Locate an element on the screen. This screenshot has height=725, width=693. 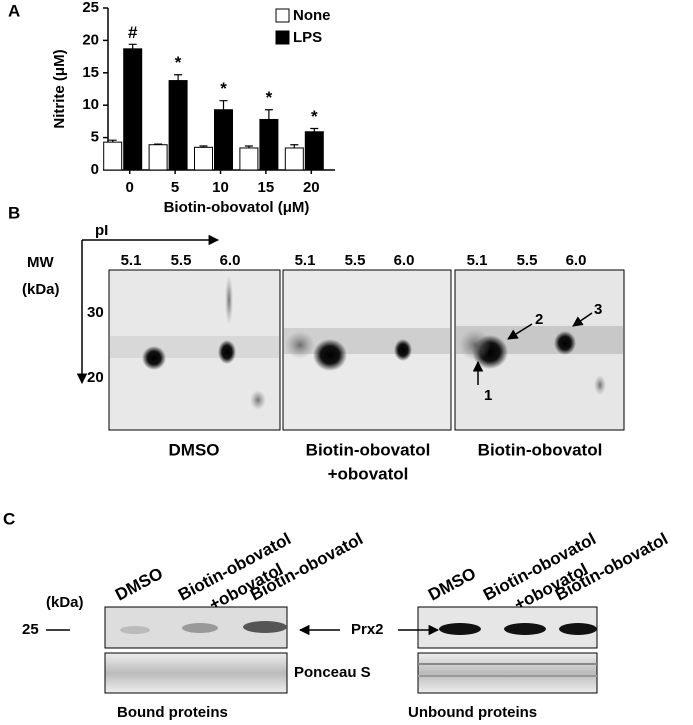
x-tick-label: 15 is located at coordinates (266, 187).